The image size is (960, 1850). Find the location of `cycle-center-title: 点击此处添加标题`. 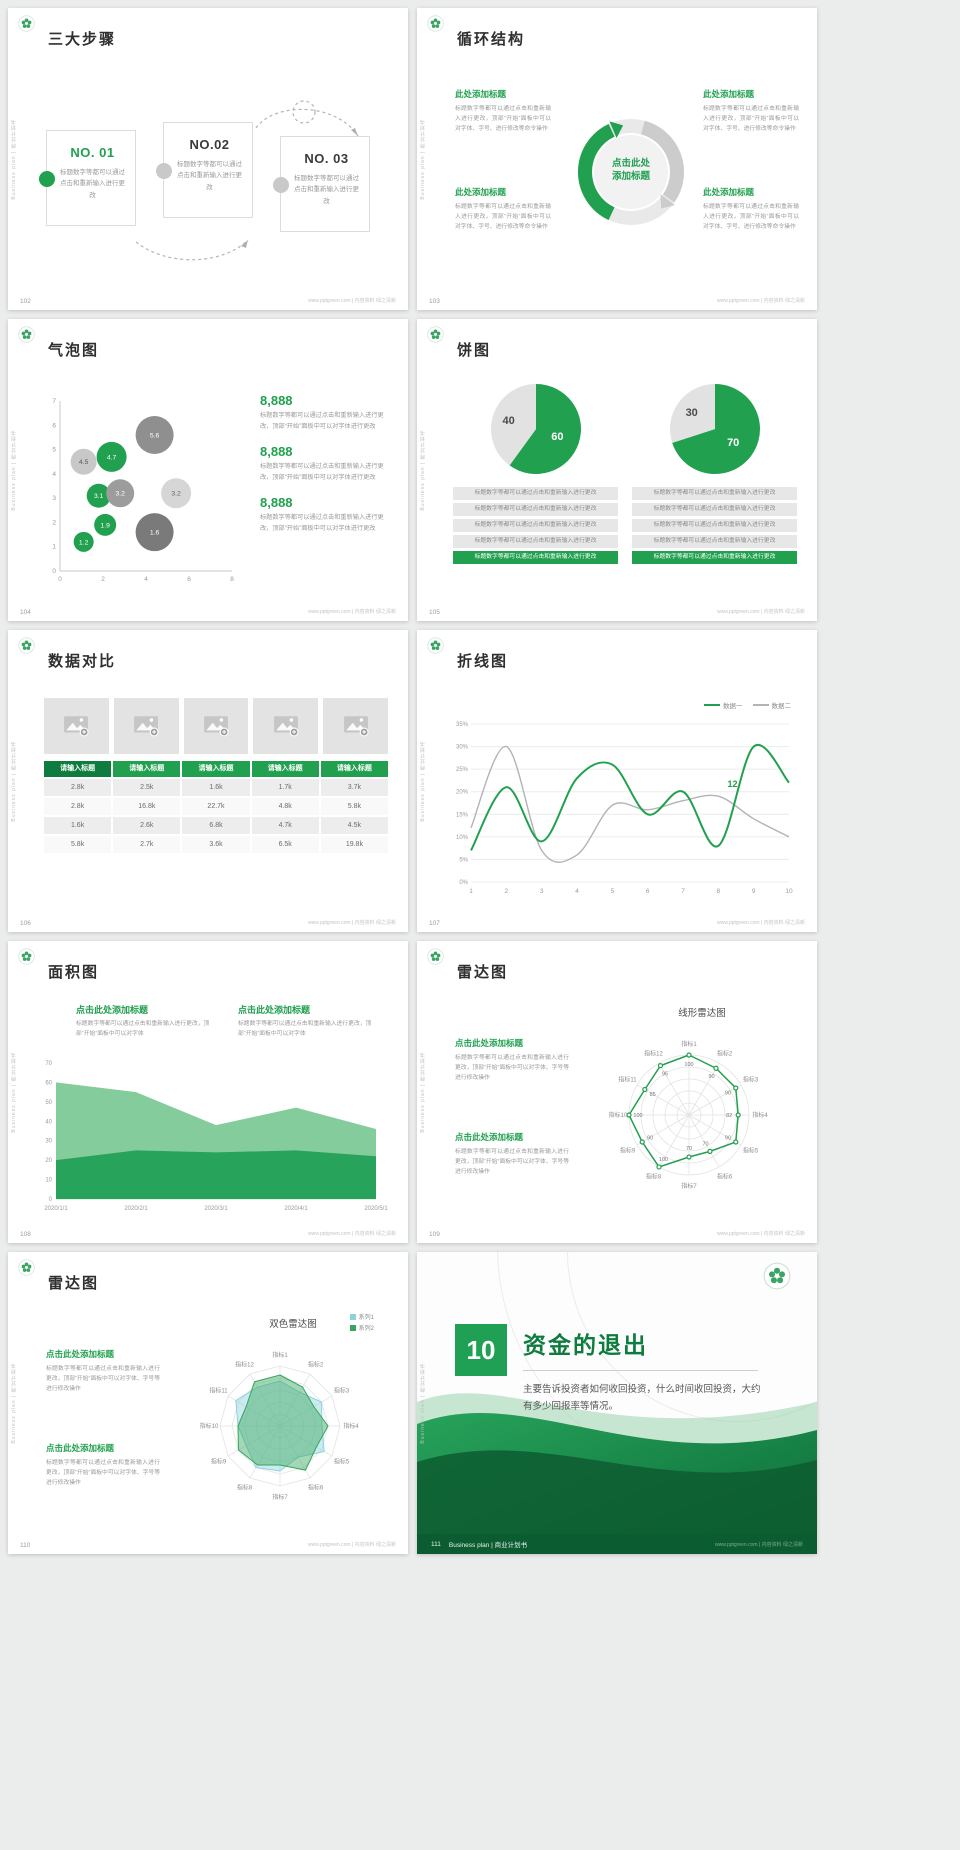

cycle-center-title: 点击此处添加标题 is located at coordinates (631, 169).